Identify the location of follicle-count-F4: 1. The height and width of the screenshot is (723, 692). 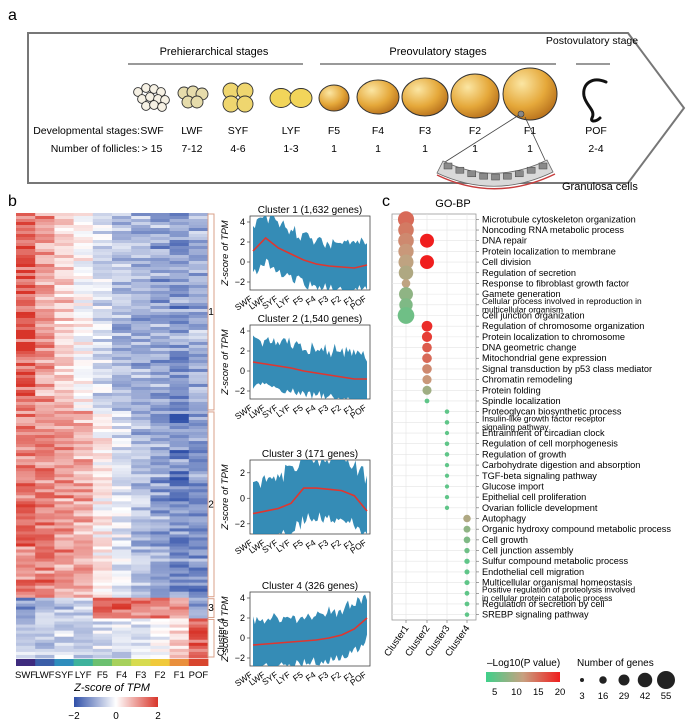
(378, 149).